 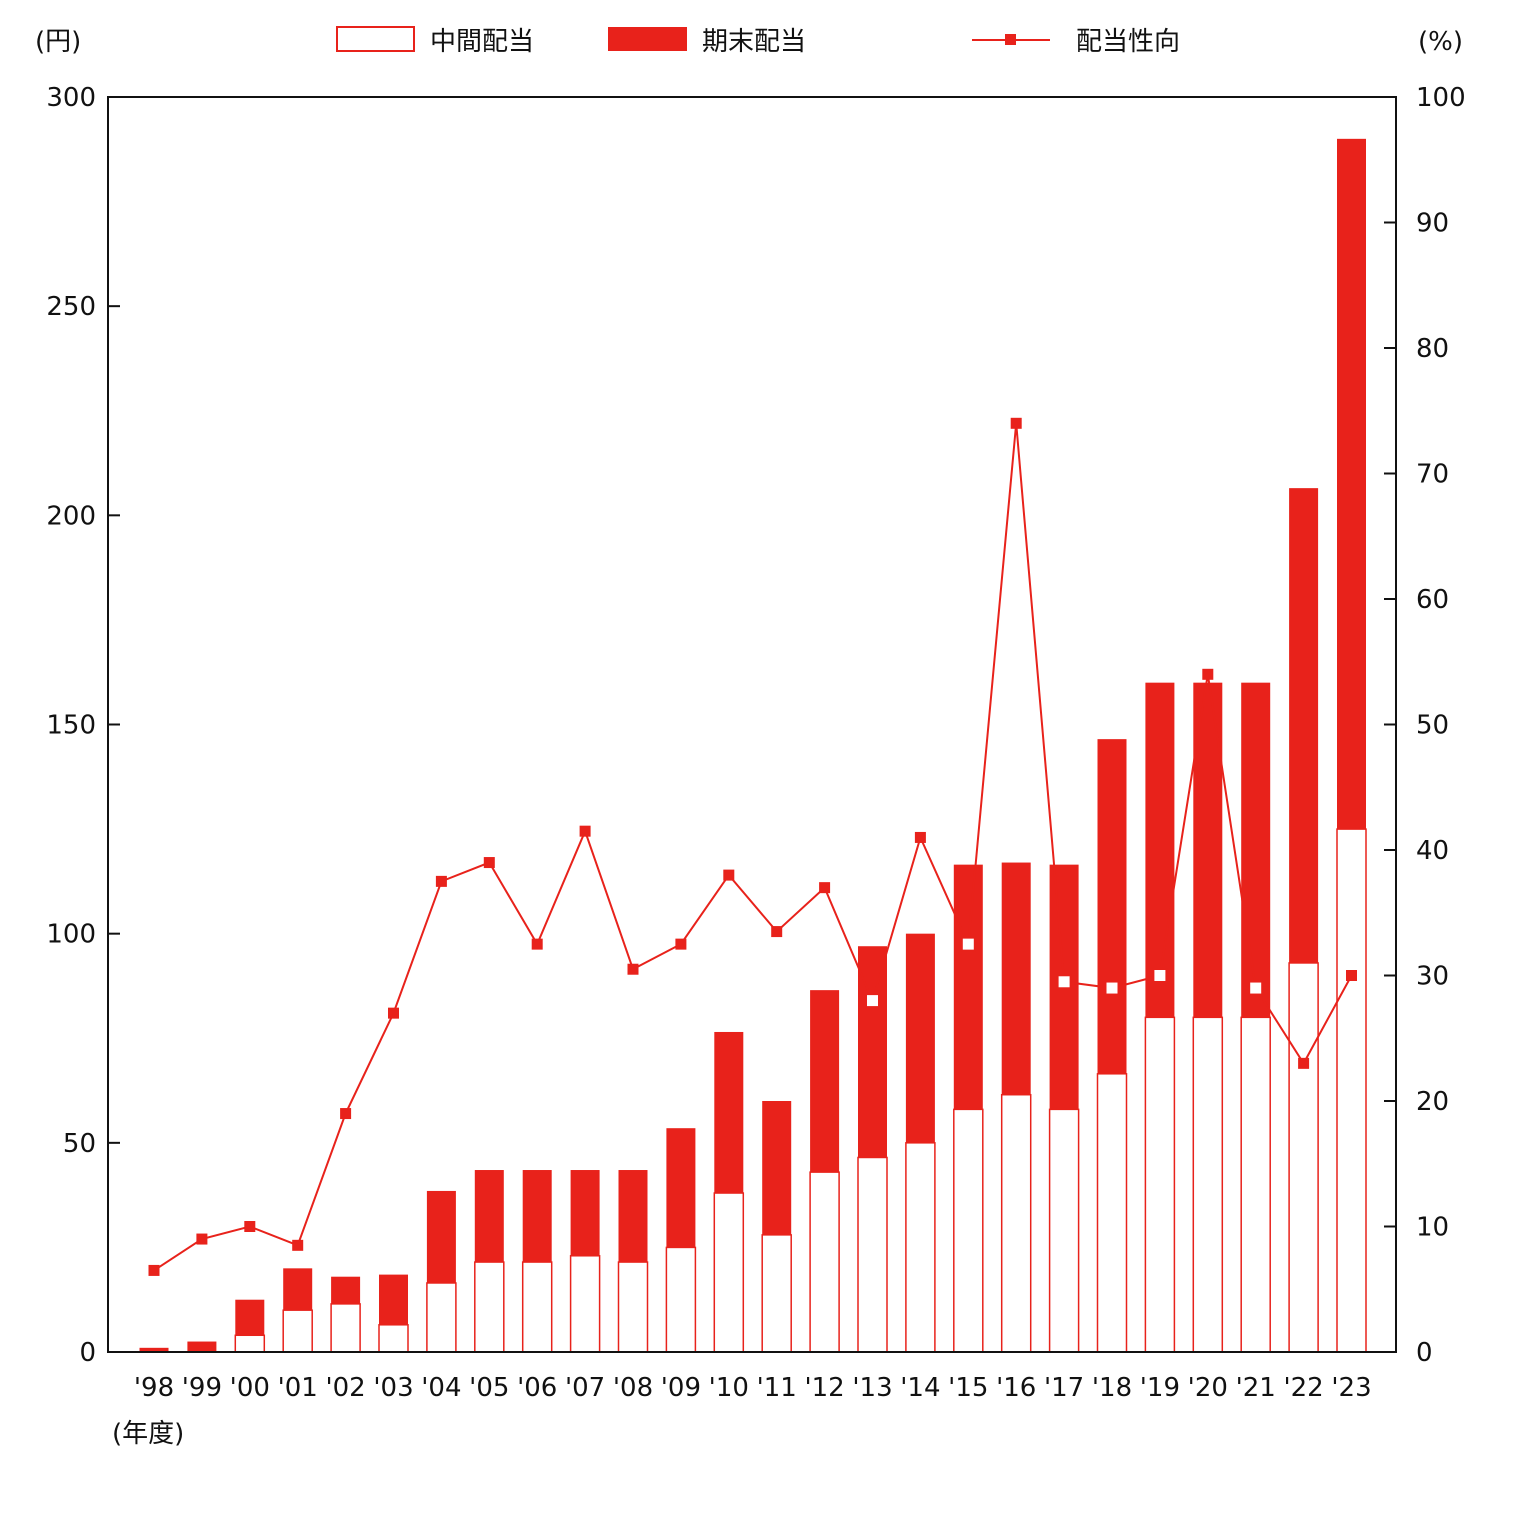 I want to click on x-tick-label: '05, so click(x=489, y=1388).